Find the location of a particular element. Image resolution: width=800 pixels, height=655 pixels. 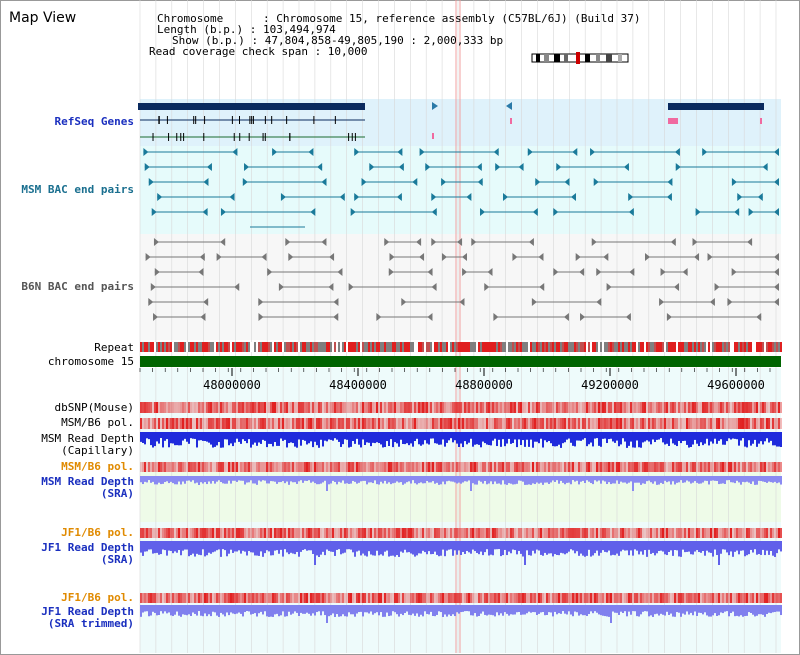

track-label-msm-depth-sra: MSM Read Depth (SRA) is located at coordinates (87, 487).